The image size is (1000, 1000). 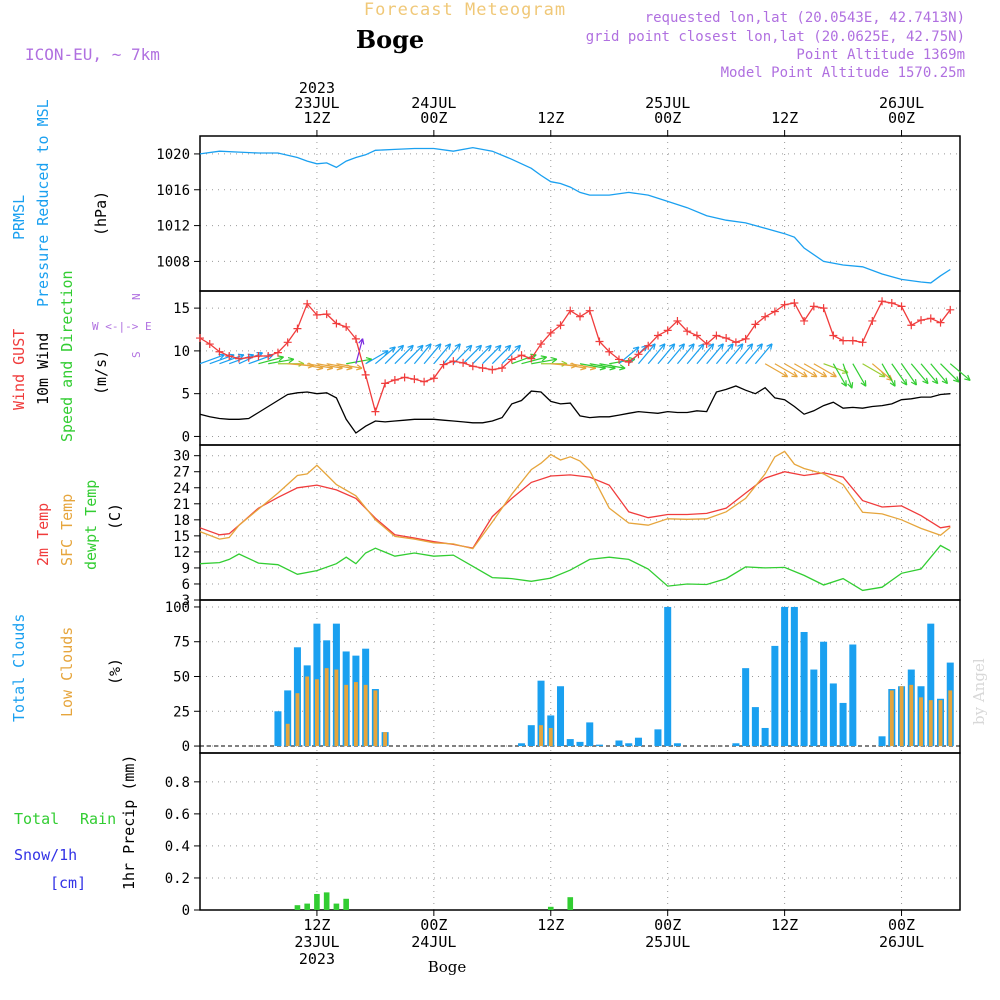 I want to click on y-tick-label: 0.4, so click(x=177, y=847).